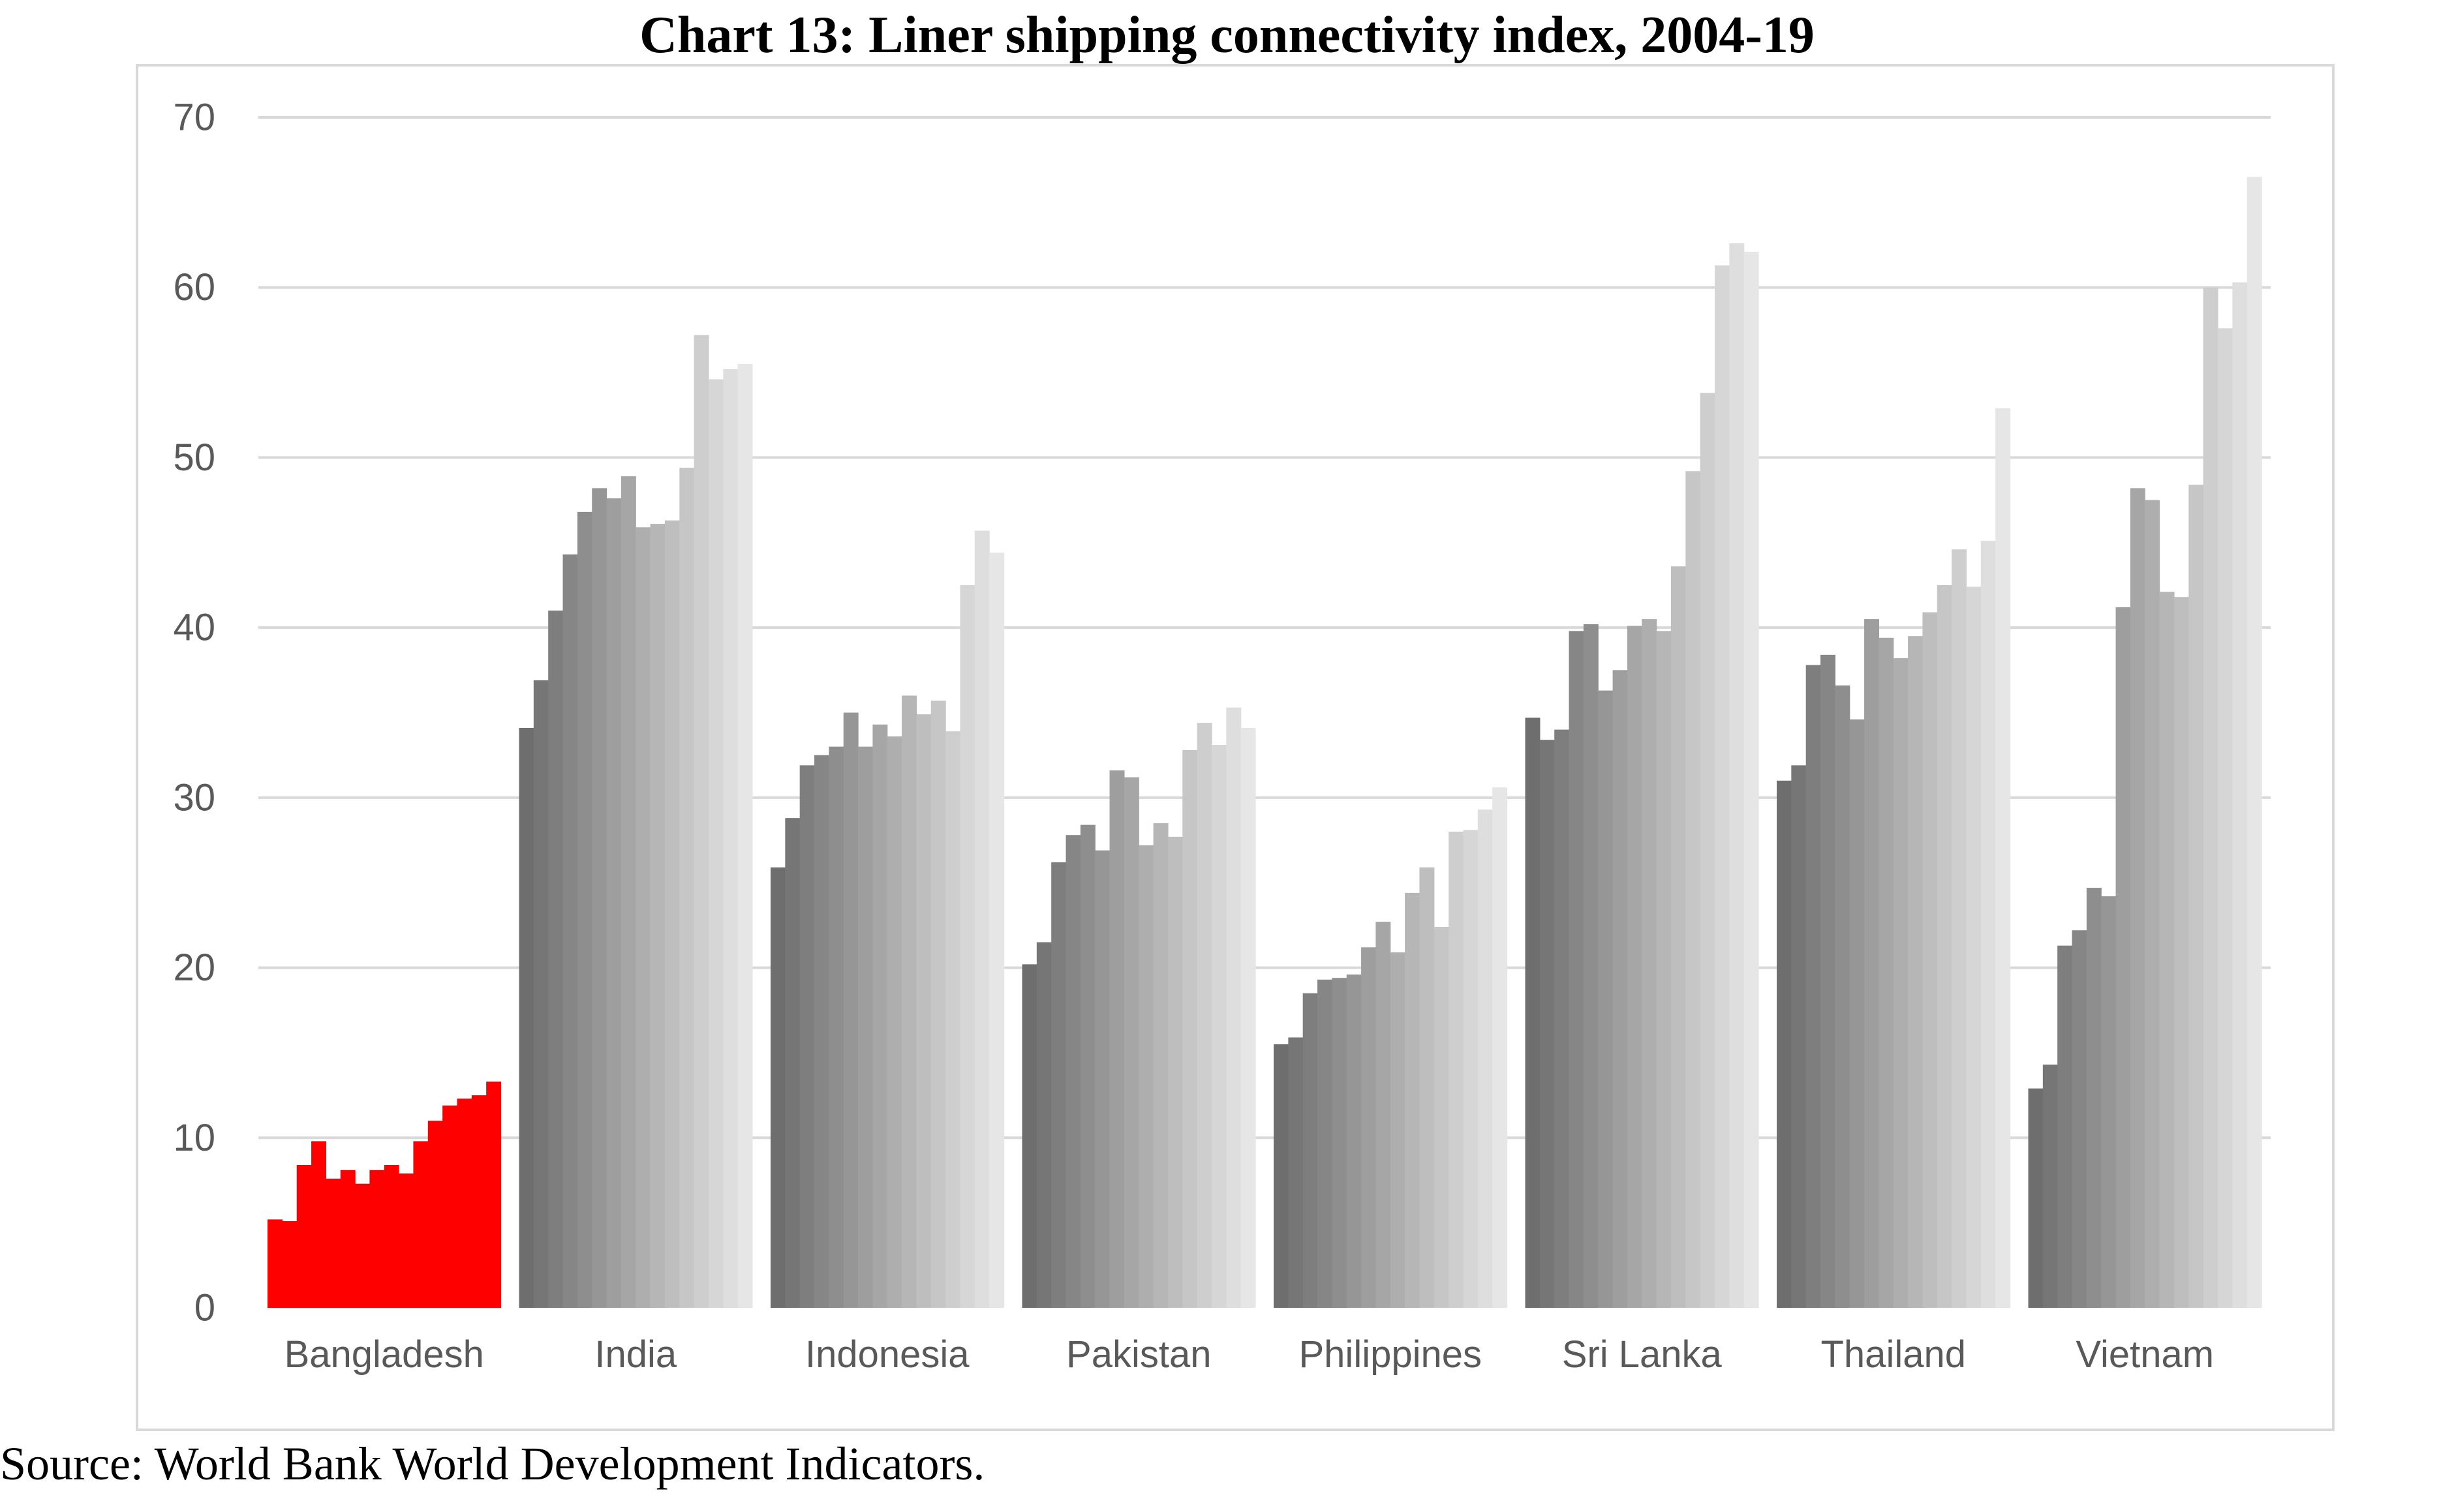  What do you see at coordinates (1044, 1125) in the screenshot?
I see `bar-pakistan-2005` at bounding box center [1044, 1125].